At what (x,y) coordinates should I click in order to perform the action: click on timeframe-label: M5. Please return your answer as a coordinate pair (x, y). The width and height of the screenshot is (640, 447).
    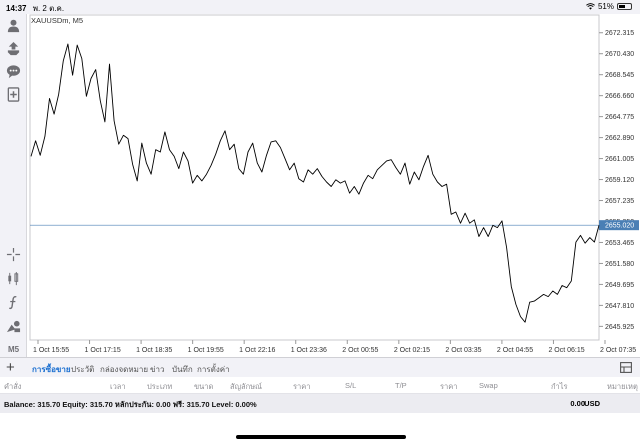
    Looking at the image, I should click on (13, 349).